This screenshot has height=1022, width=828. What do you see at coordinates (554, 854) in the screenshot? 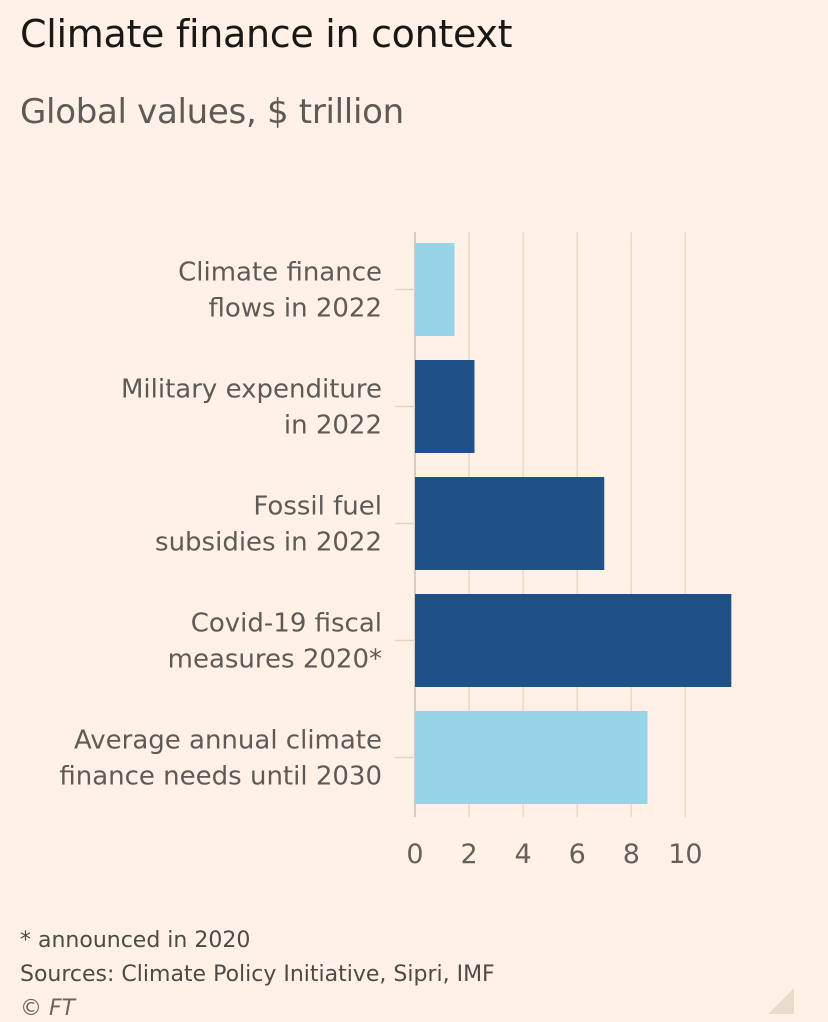
I see `x-axis-ticks: 0 2 4 6 8 10` at bounding box center [554, 854].